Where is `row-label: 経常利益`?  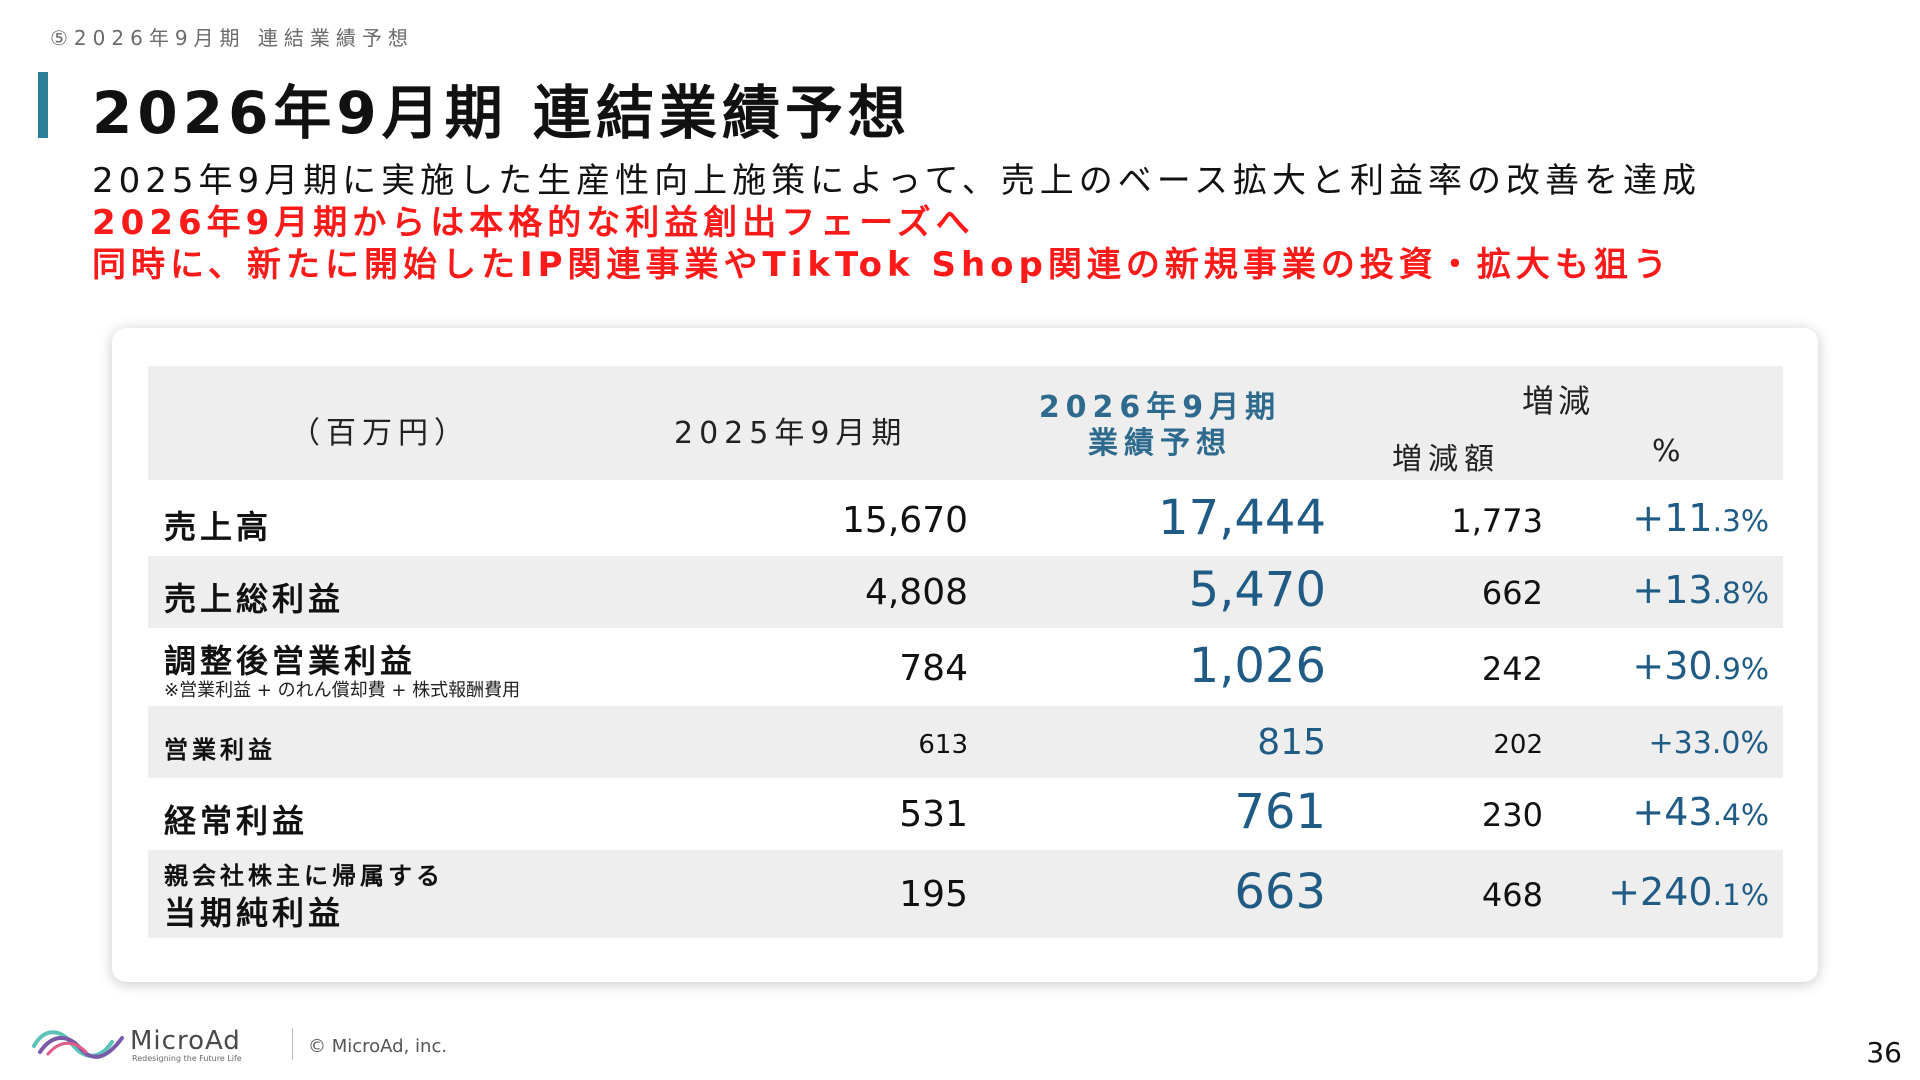
row-label: 経常利益 is located at coordinates (236, 821).